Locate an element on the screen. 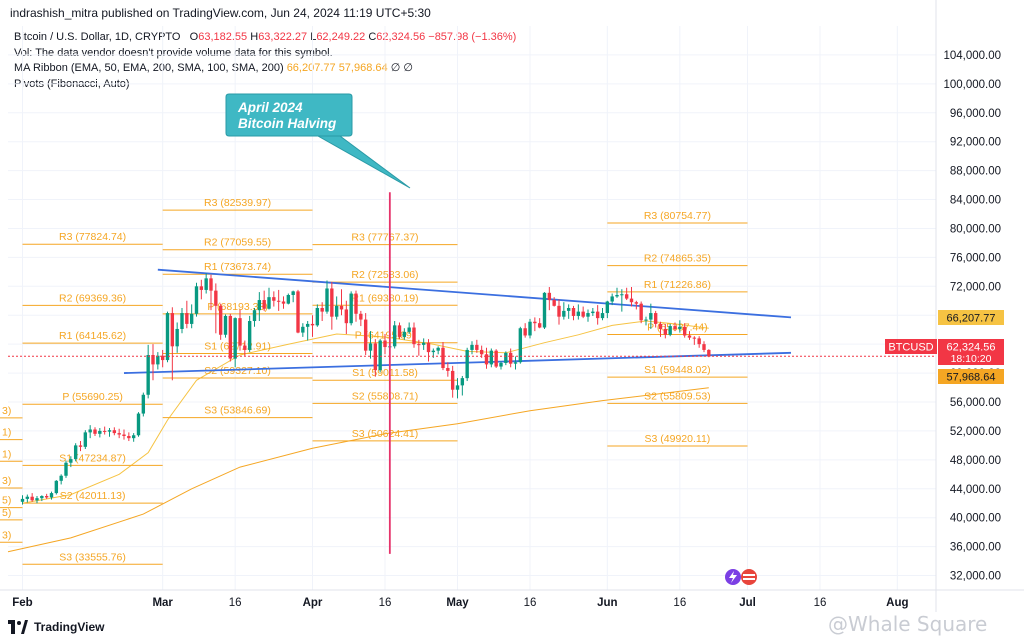 The height and width of the screenshot is (644, 1024). footer-brand: TradingView is located at coordinates (56, 627).